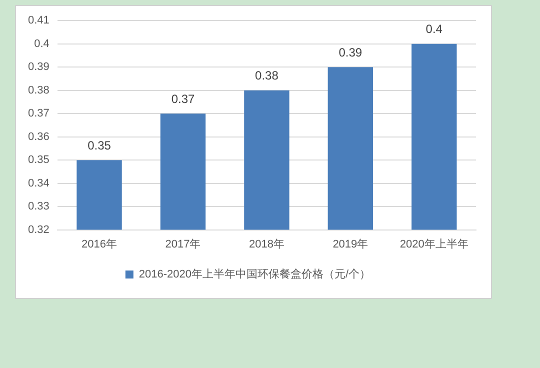  What do you see at coordinates (183, 244) in the screenshot?
I see `x-tick-label: 2017年` at bounding box center [183, 244].